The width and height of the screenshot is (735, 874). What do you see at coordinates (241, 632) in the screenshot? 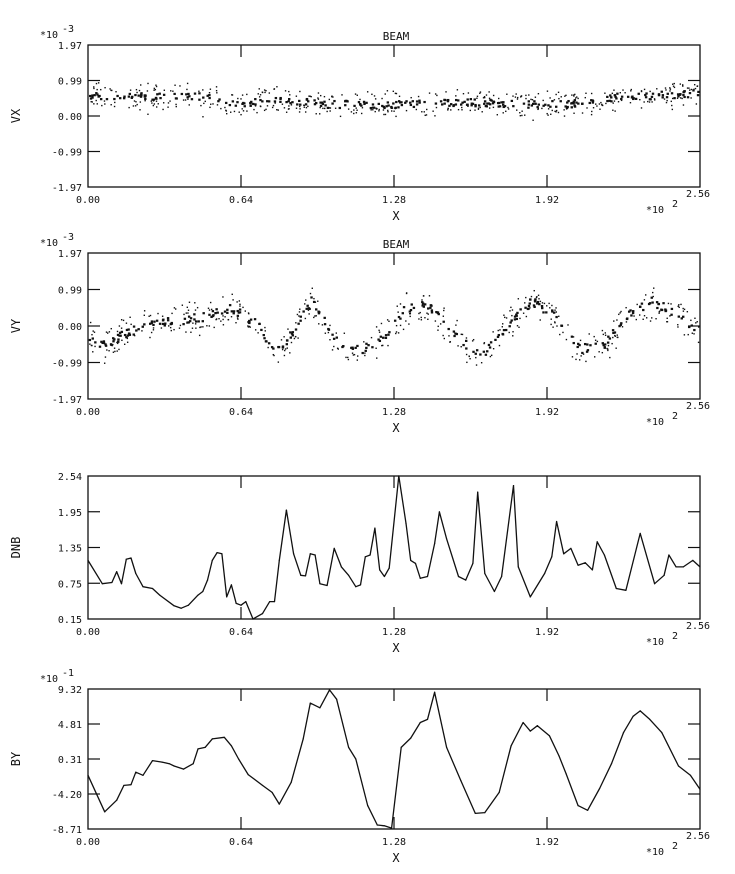
I see `x-tick-label: 0.64` at bounding box center [241, 632].